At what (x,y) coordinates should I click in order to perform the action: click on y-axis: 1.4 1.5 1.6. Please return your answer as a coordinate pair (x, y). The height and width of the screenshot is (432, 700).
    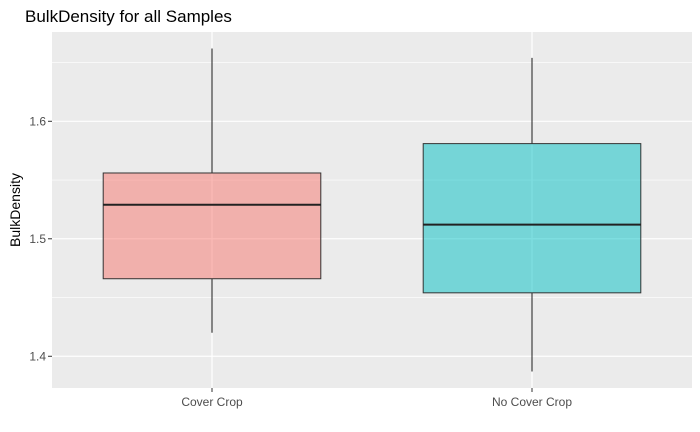
    Looking at the image, I should click on (40, 238).